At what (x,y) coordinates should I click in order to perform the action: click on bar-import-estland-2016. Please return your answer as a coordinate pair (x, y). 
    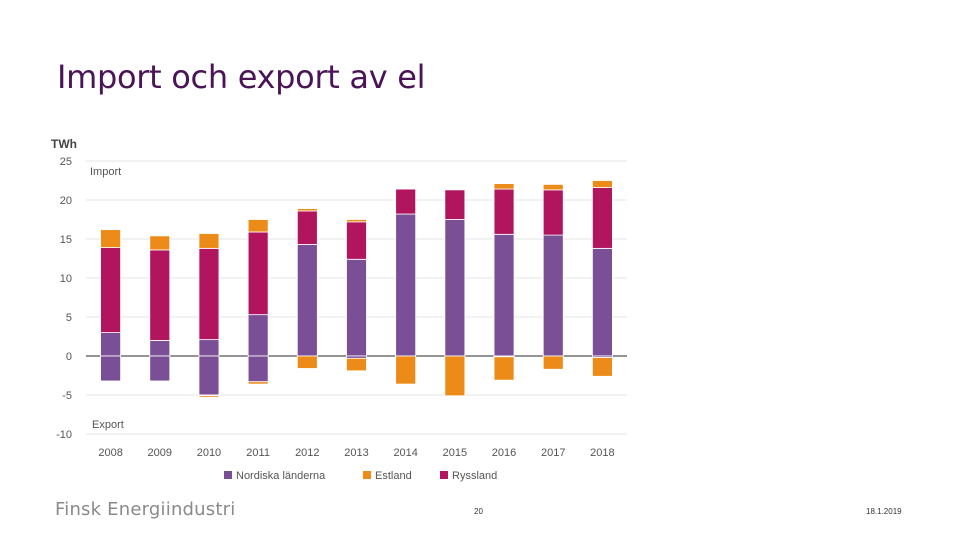
    Looking at the image, I should click on (504, 186).